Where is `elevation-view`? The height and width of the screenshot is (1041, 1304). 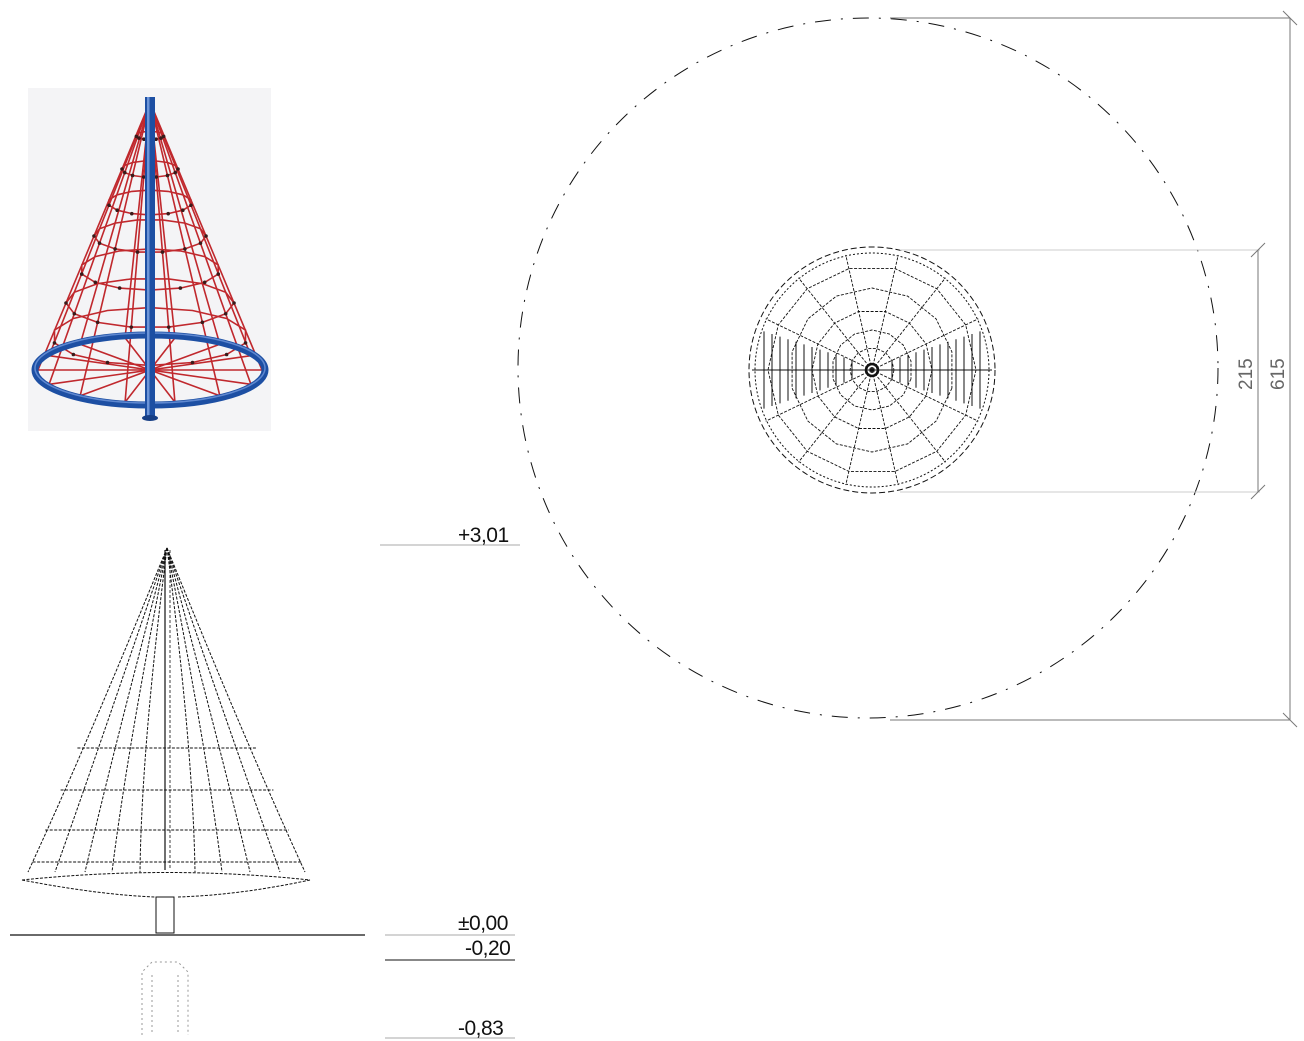 elevation-view is located at coordinates (187, 791).